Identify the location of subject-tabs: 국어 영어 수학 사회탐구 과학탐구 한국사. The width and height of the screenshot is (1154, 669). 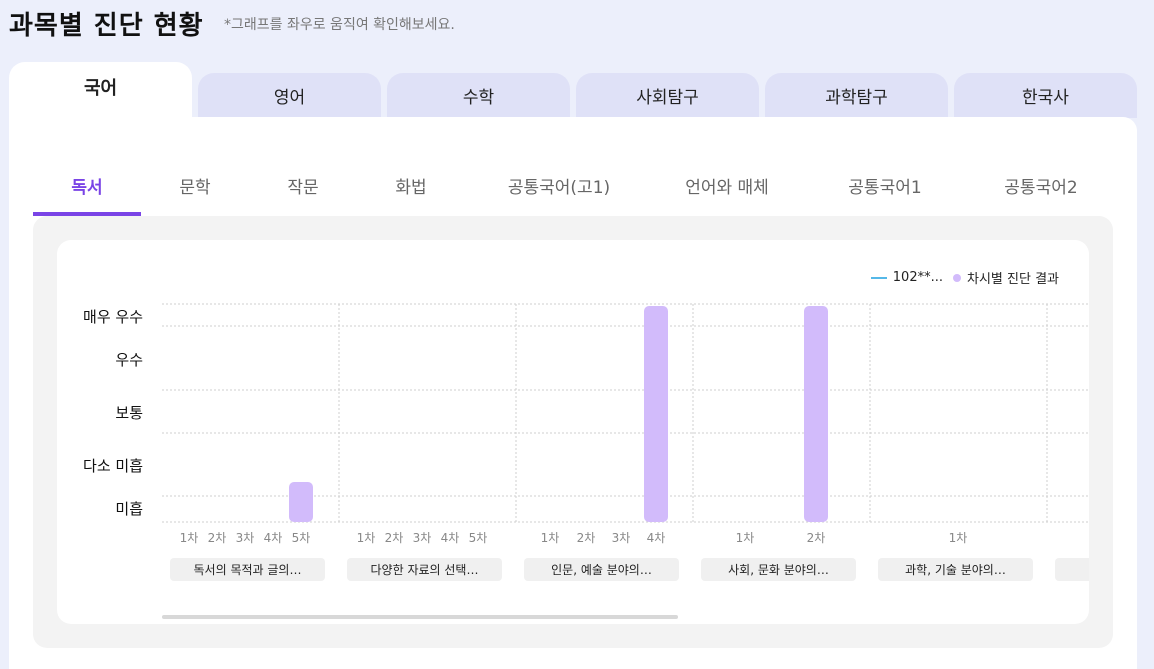
(573, 90).